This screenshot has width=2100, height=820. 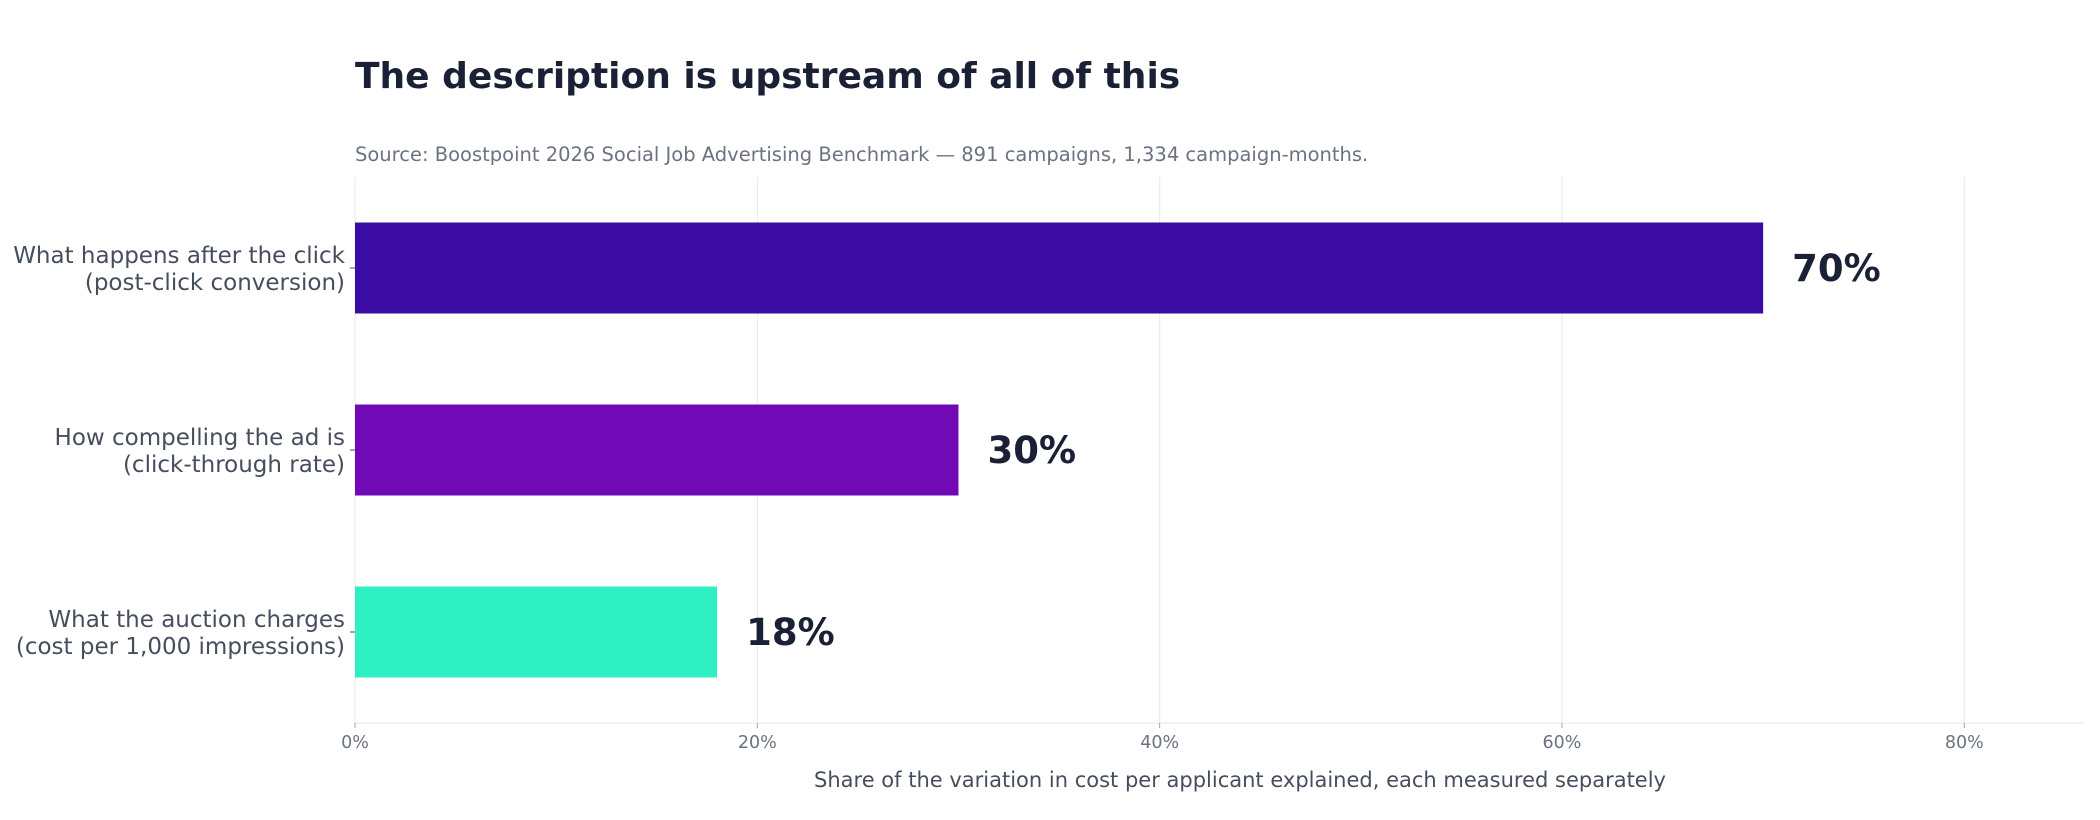 What do you see at coordinates (790, 632) in the screenshot?
I see `data-label: 18%` at bounding box center [790, 632].